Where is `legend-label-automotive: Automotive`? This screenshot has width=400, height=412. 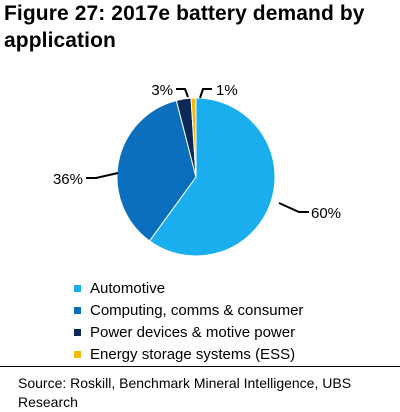
legend-label-automotive: Automotive is located at coordinates (128, 288).